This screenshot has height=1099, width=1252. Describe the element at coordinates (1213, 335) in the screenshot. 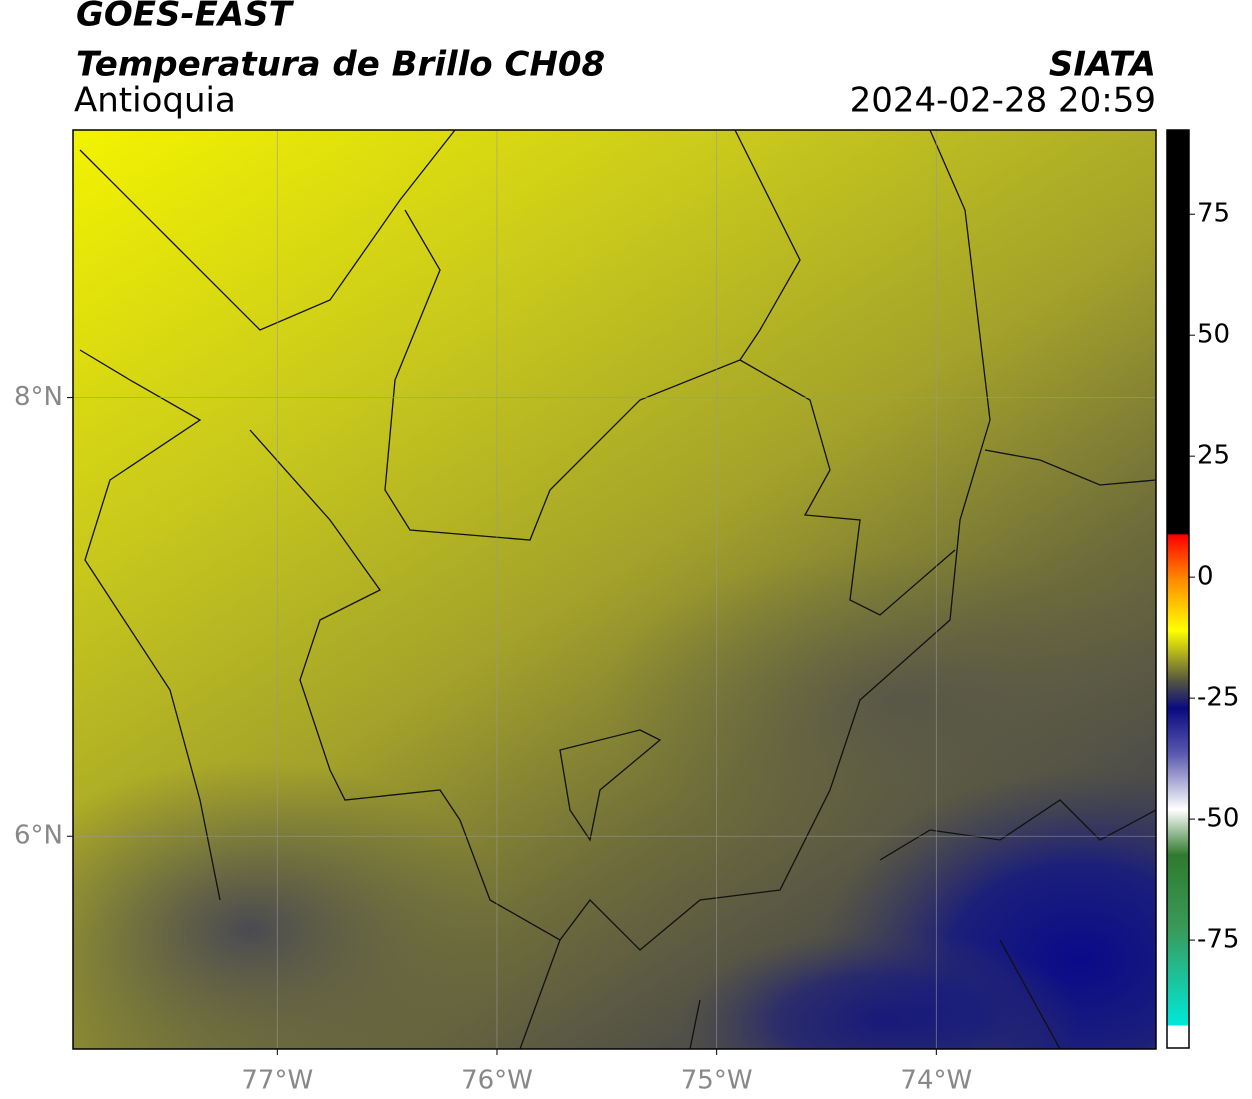

I see `colorbar-tick-label: 50` at that location.